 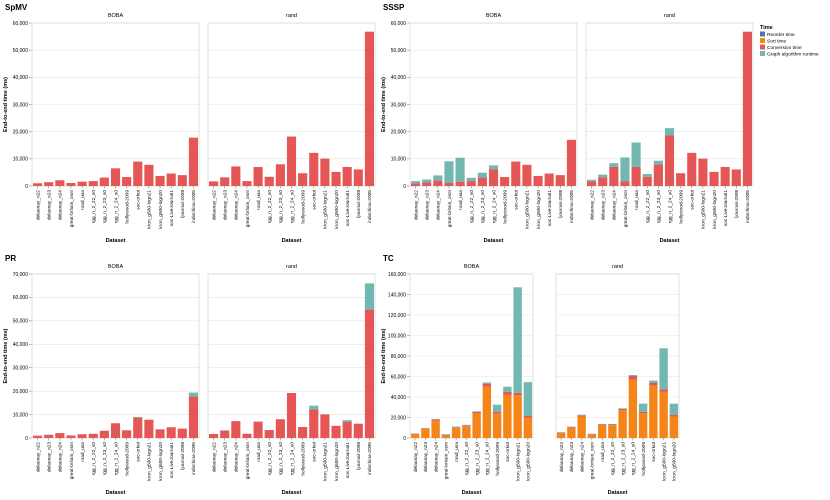 What do you see at coordinates (16, 7) in the screenshot?
I see `chart-title: SpMV` at bounding box center [16, 7].